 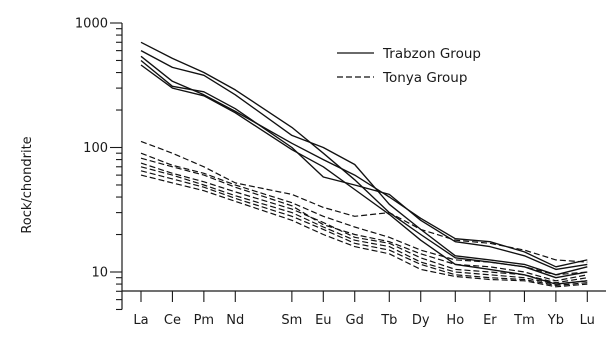 I want to click on x-tick-label-ho: Ho, so click(x=455, y=320).